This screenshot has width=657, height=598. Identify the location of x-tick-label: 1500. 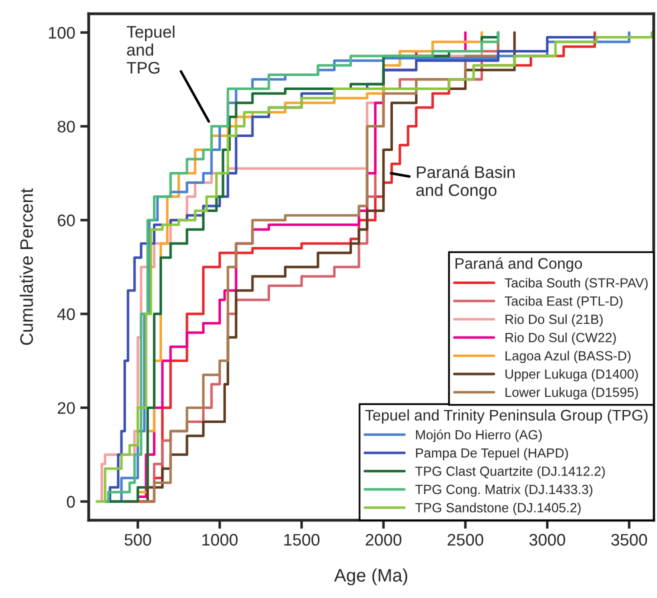
(302, 540).